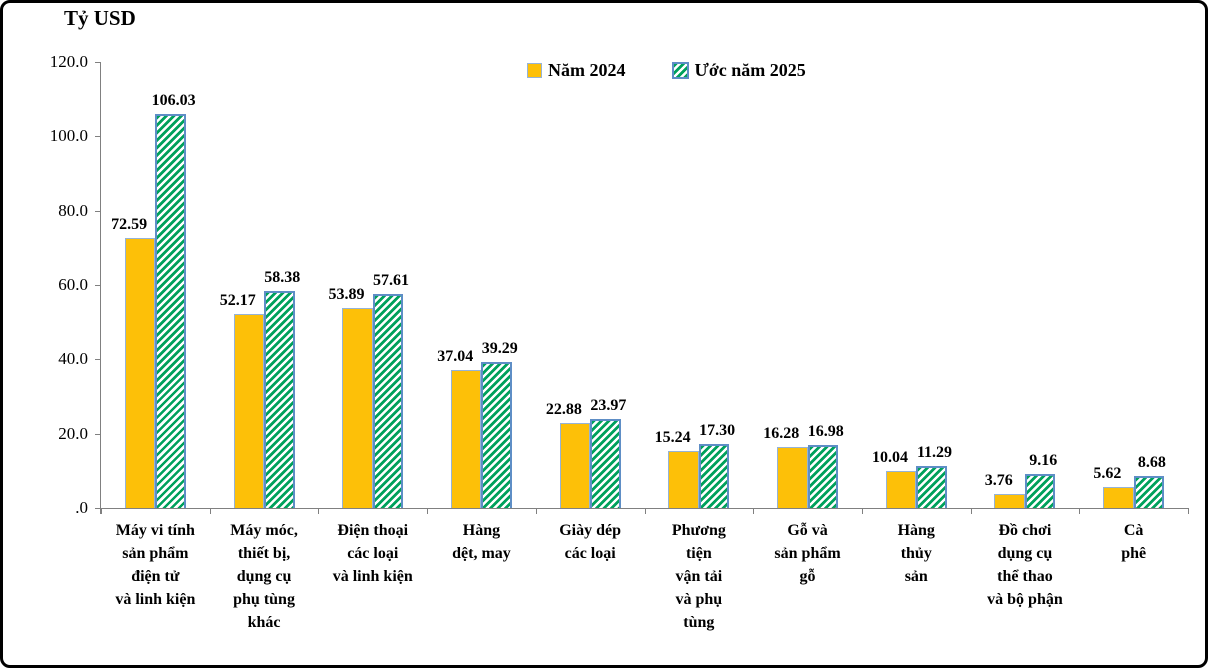 This screenshot has width=1208, height=668. What do you see at coordinates (481, 542) in the screenshot?
I see `category-label: Hàng dệt, may` at bounding box center [481, 542].